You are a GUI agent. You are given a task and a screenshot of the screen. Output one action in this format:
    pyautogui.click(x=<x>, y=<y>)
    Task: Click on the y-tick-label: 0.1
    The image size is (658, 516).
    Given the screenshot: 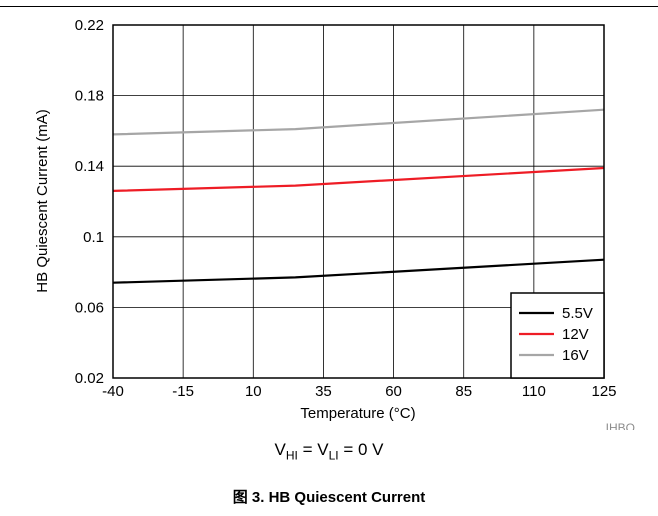 What is the action you would take?
    pyautogui.click(x=93, y=237)
    